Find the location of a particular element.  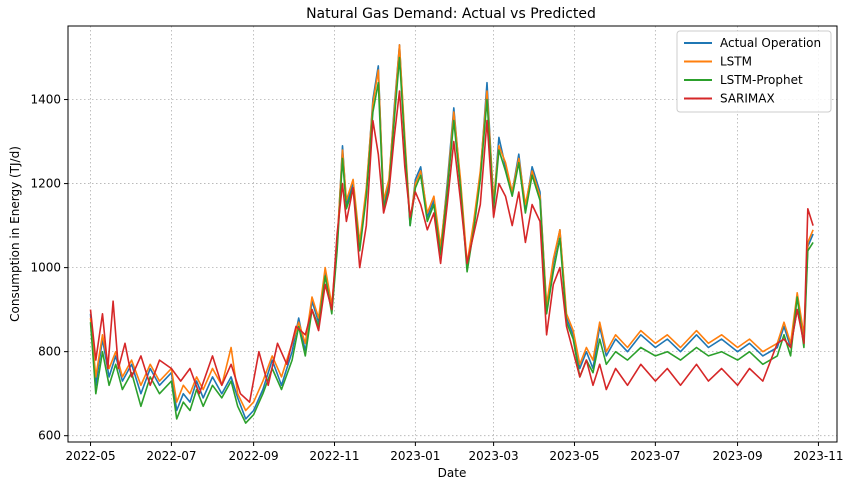

y-axis-ticks: 600 800 1000 1200 1400 is located at coordinates (49, 268).